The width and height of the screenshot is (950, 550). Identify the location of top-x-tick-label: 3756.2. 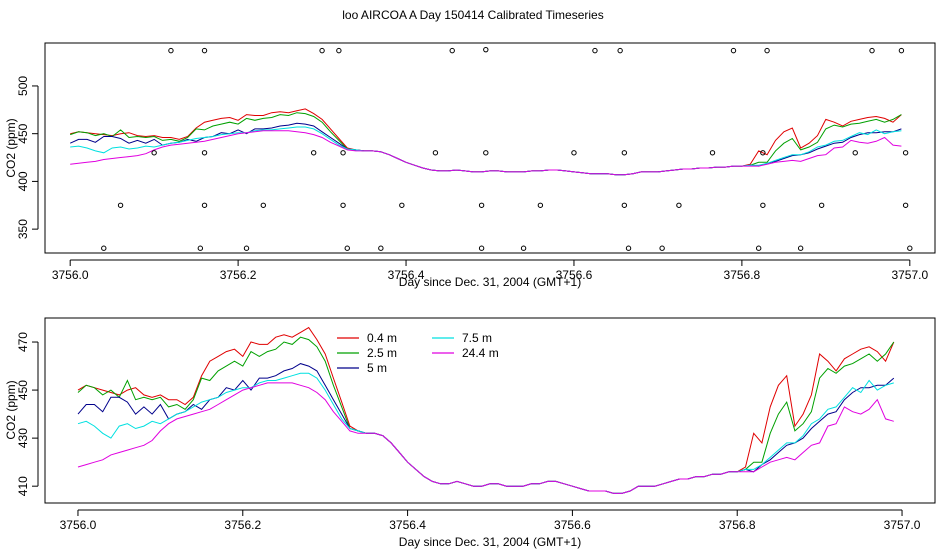
(238, 275).